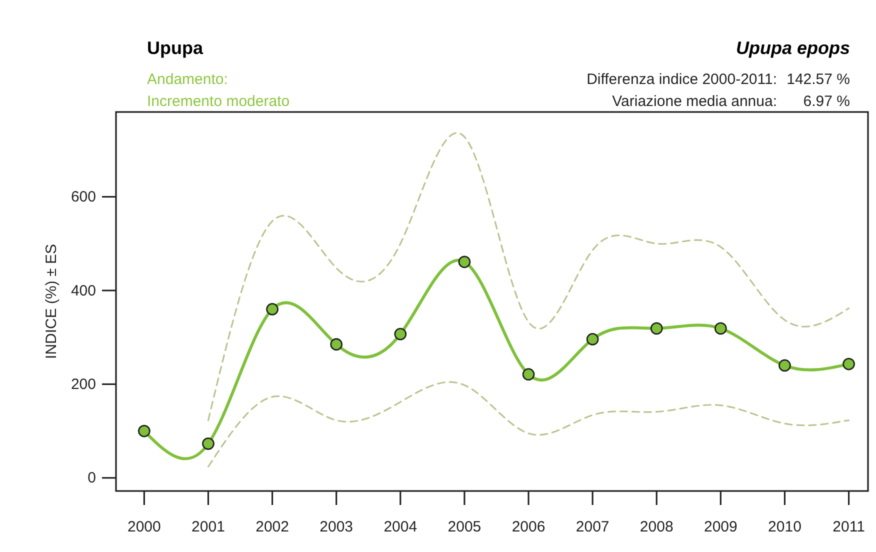 The image size is (876, 552). Describe the element at coordinates (401, 527) in the screenshot. I see `x-tick-label: 2004` at that location.